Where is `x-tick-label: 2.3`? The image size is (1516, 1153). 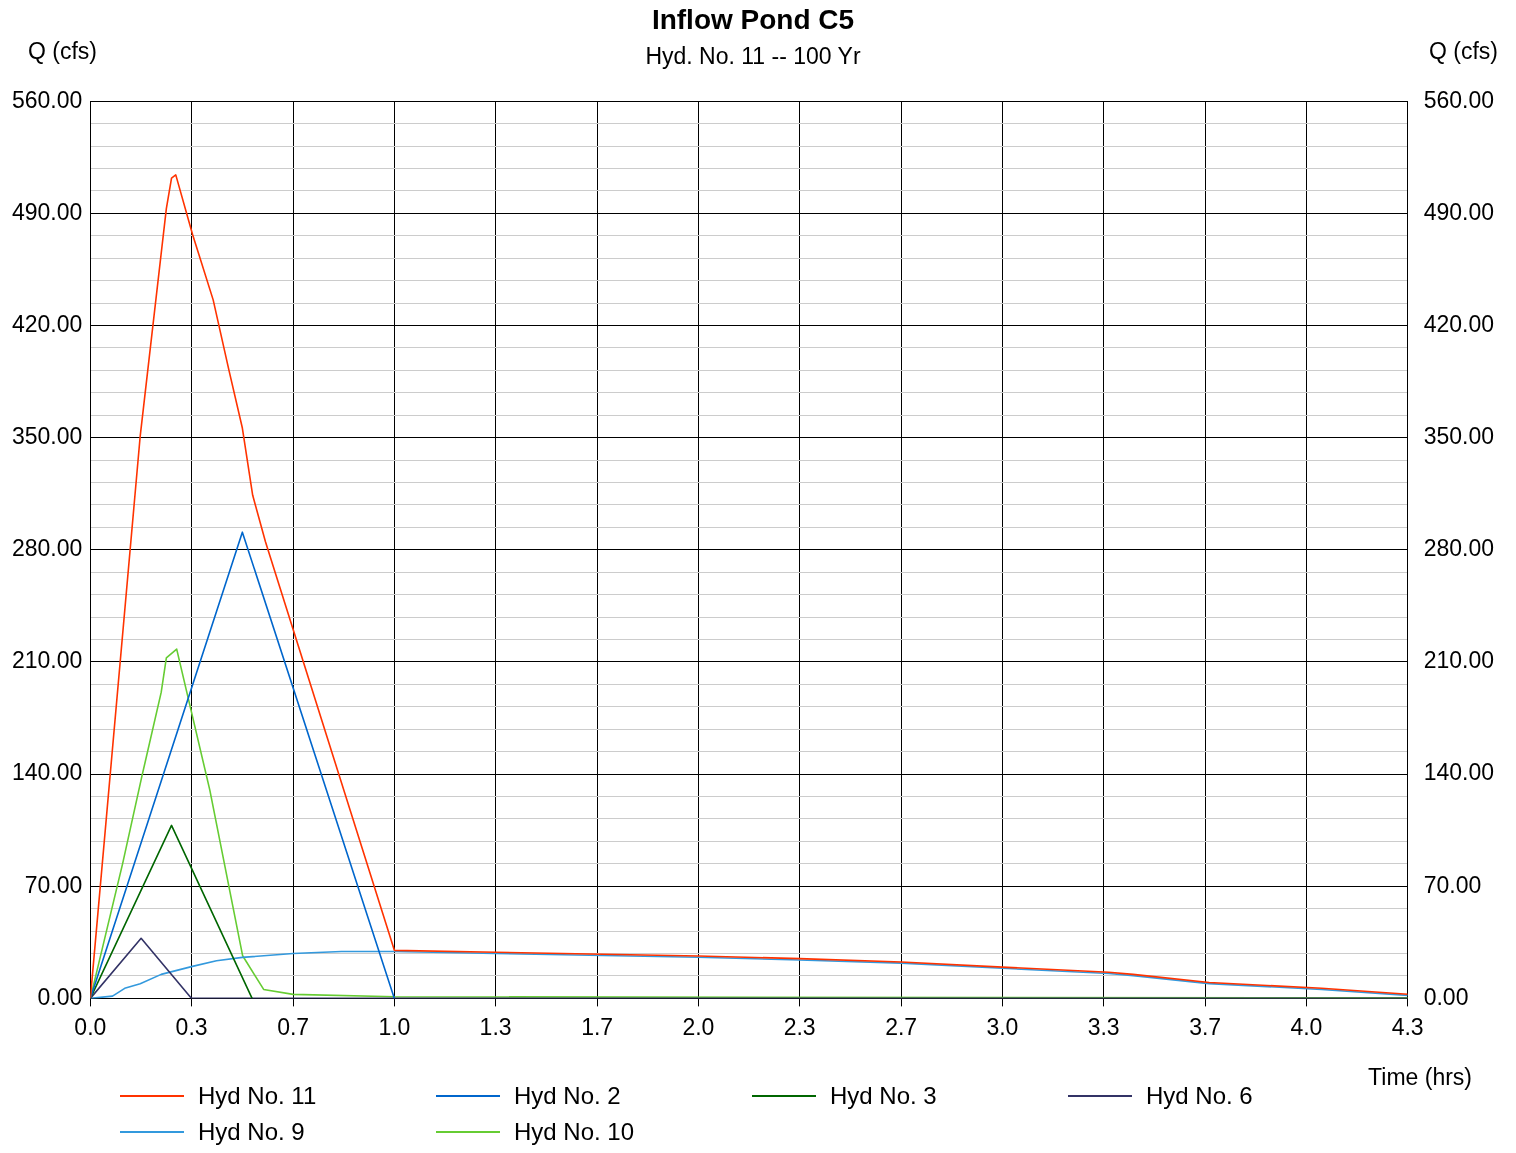 x-tick-label: 2.3 is located at coordinates (799, 1026).